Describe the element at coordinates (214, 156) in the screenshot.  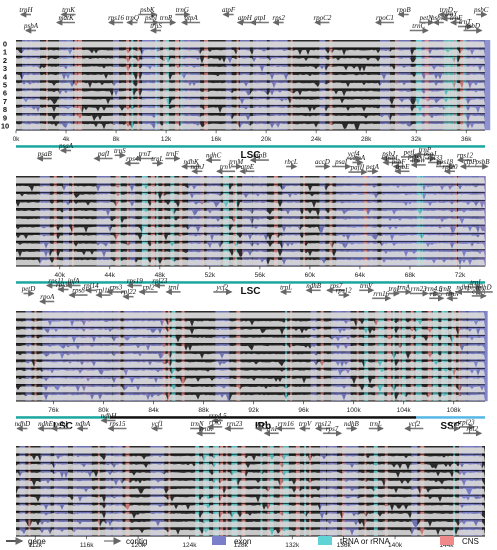
I see `gene-label: ndhC` at that location.